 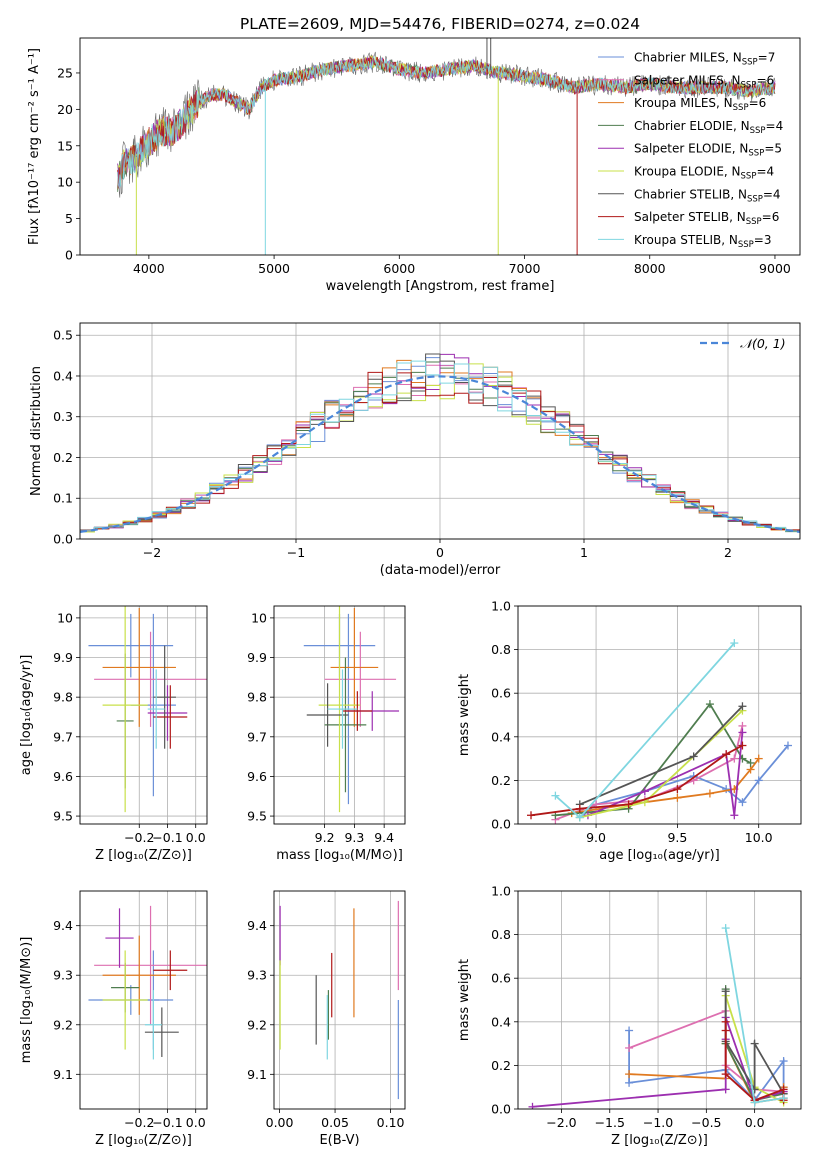 I want to click on legend-label: 𝒩(0, 1), so click(x=763, y=343).